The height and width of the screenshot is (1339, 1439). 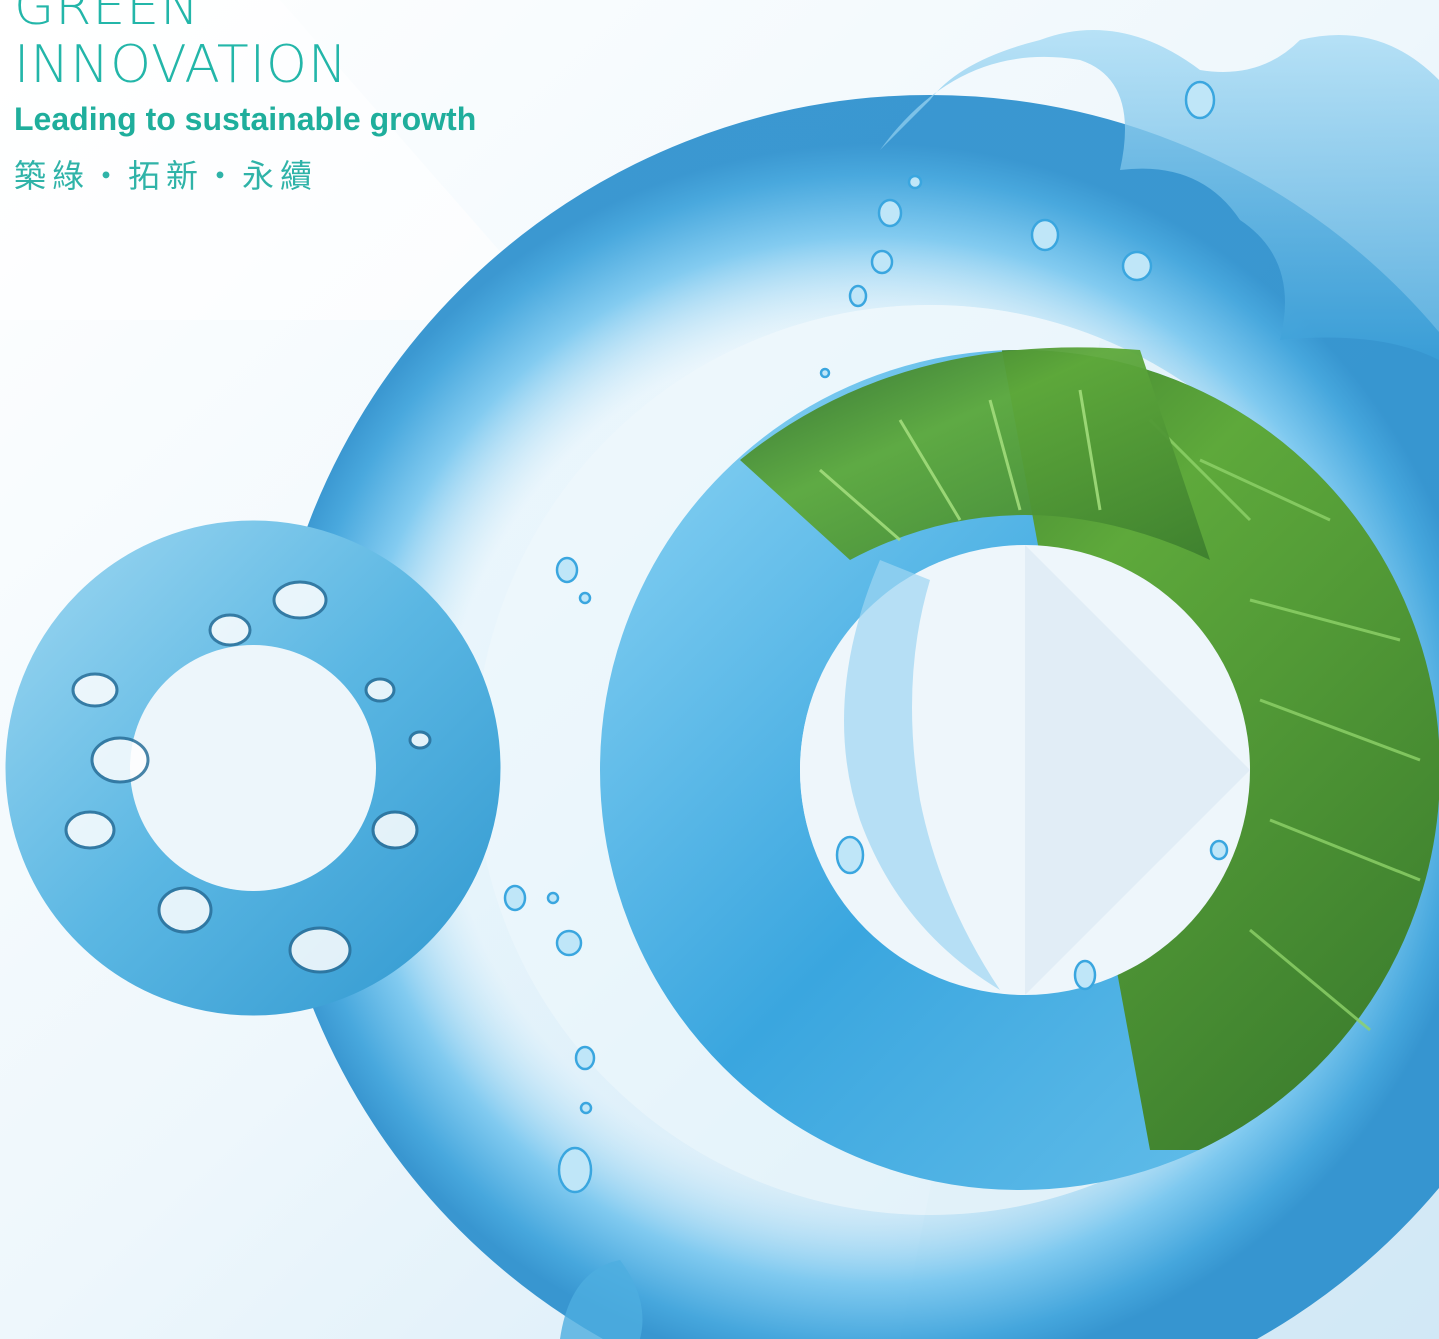 I want to click on title-line-innovation: INNOVATION, so click(x=181, y=65).